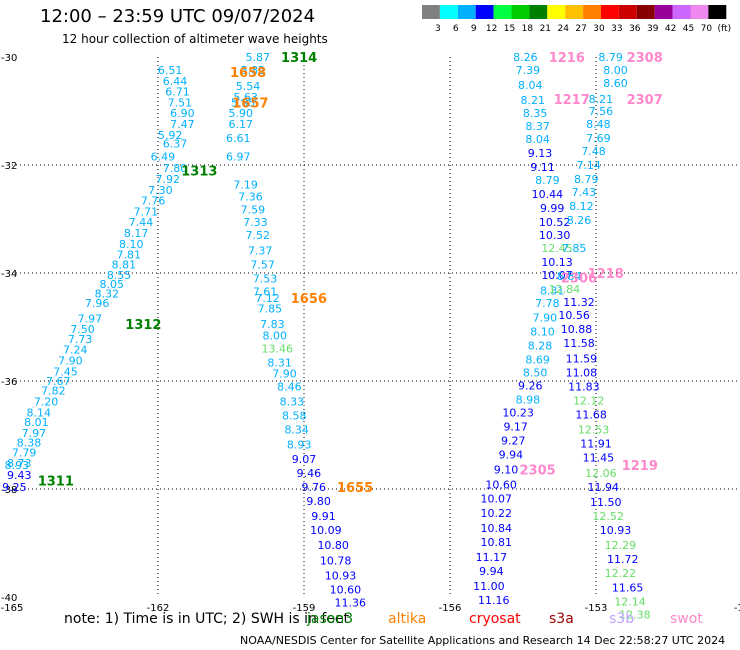  I want to click on legend-tick-label: 70, so click(707, 29).